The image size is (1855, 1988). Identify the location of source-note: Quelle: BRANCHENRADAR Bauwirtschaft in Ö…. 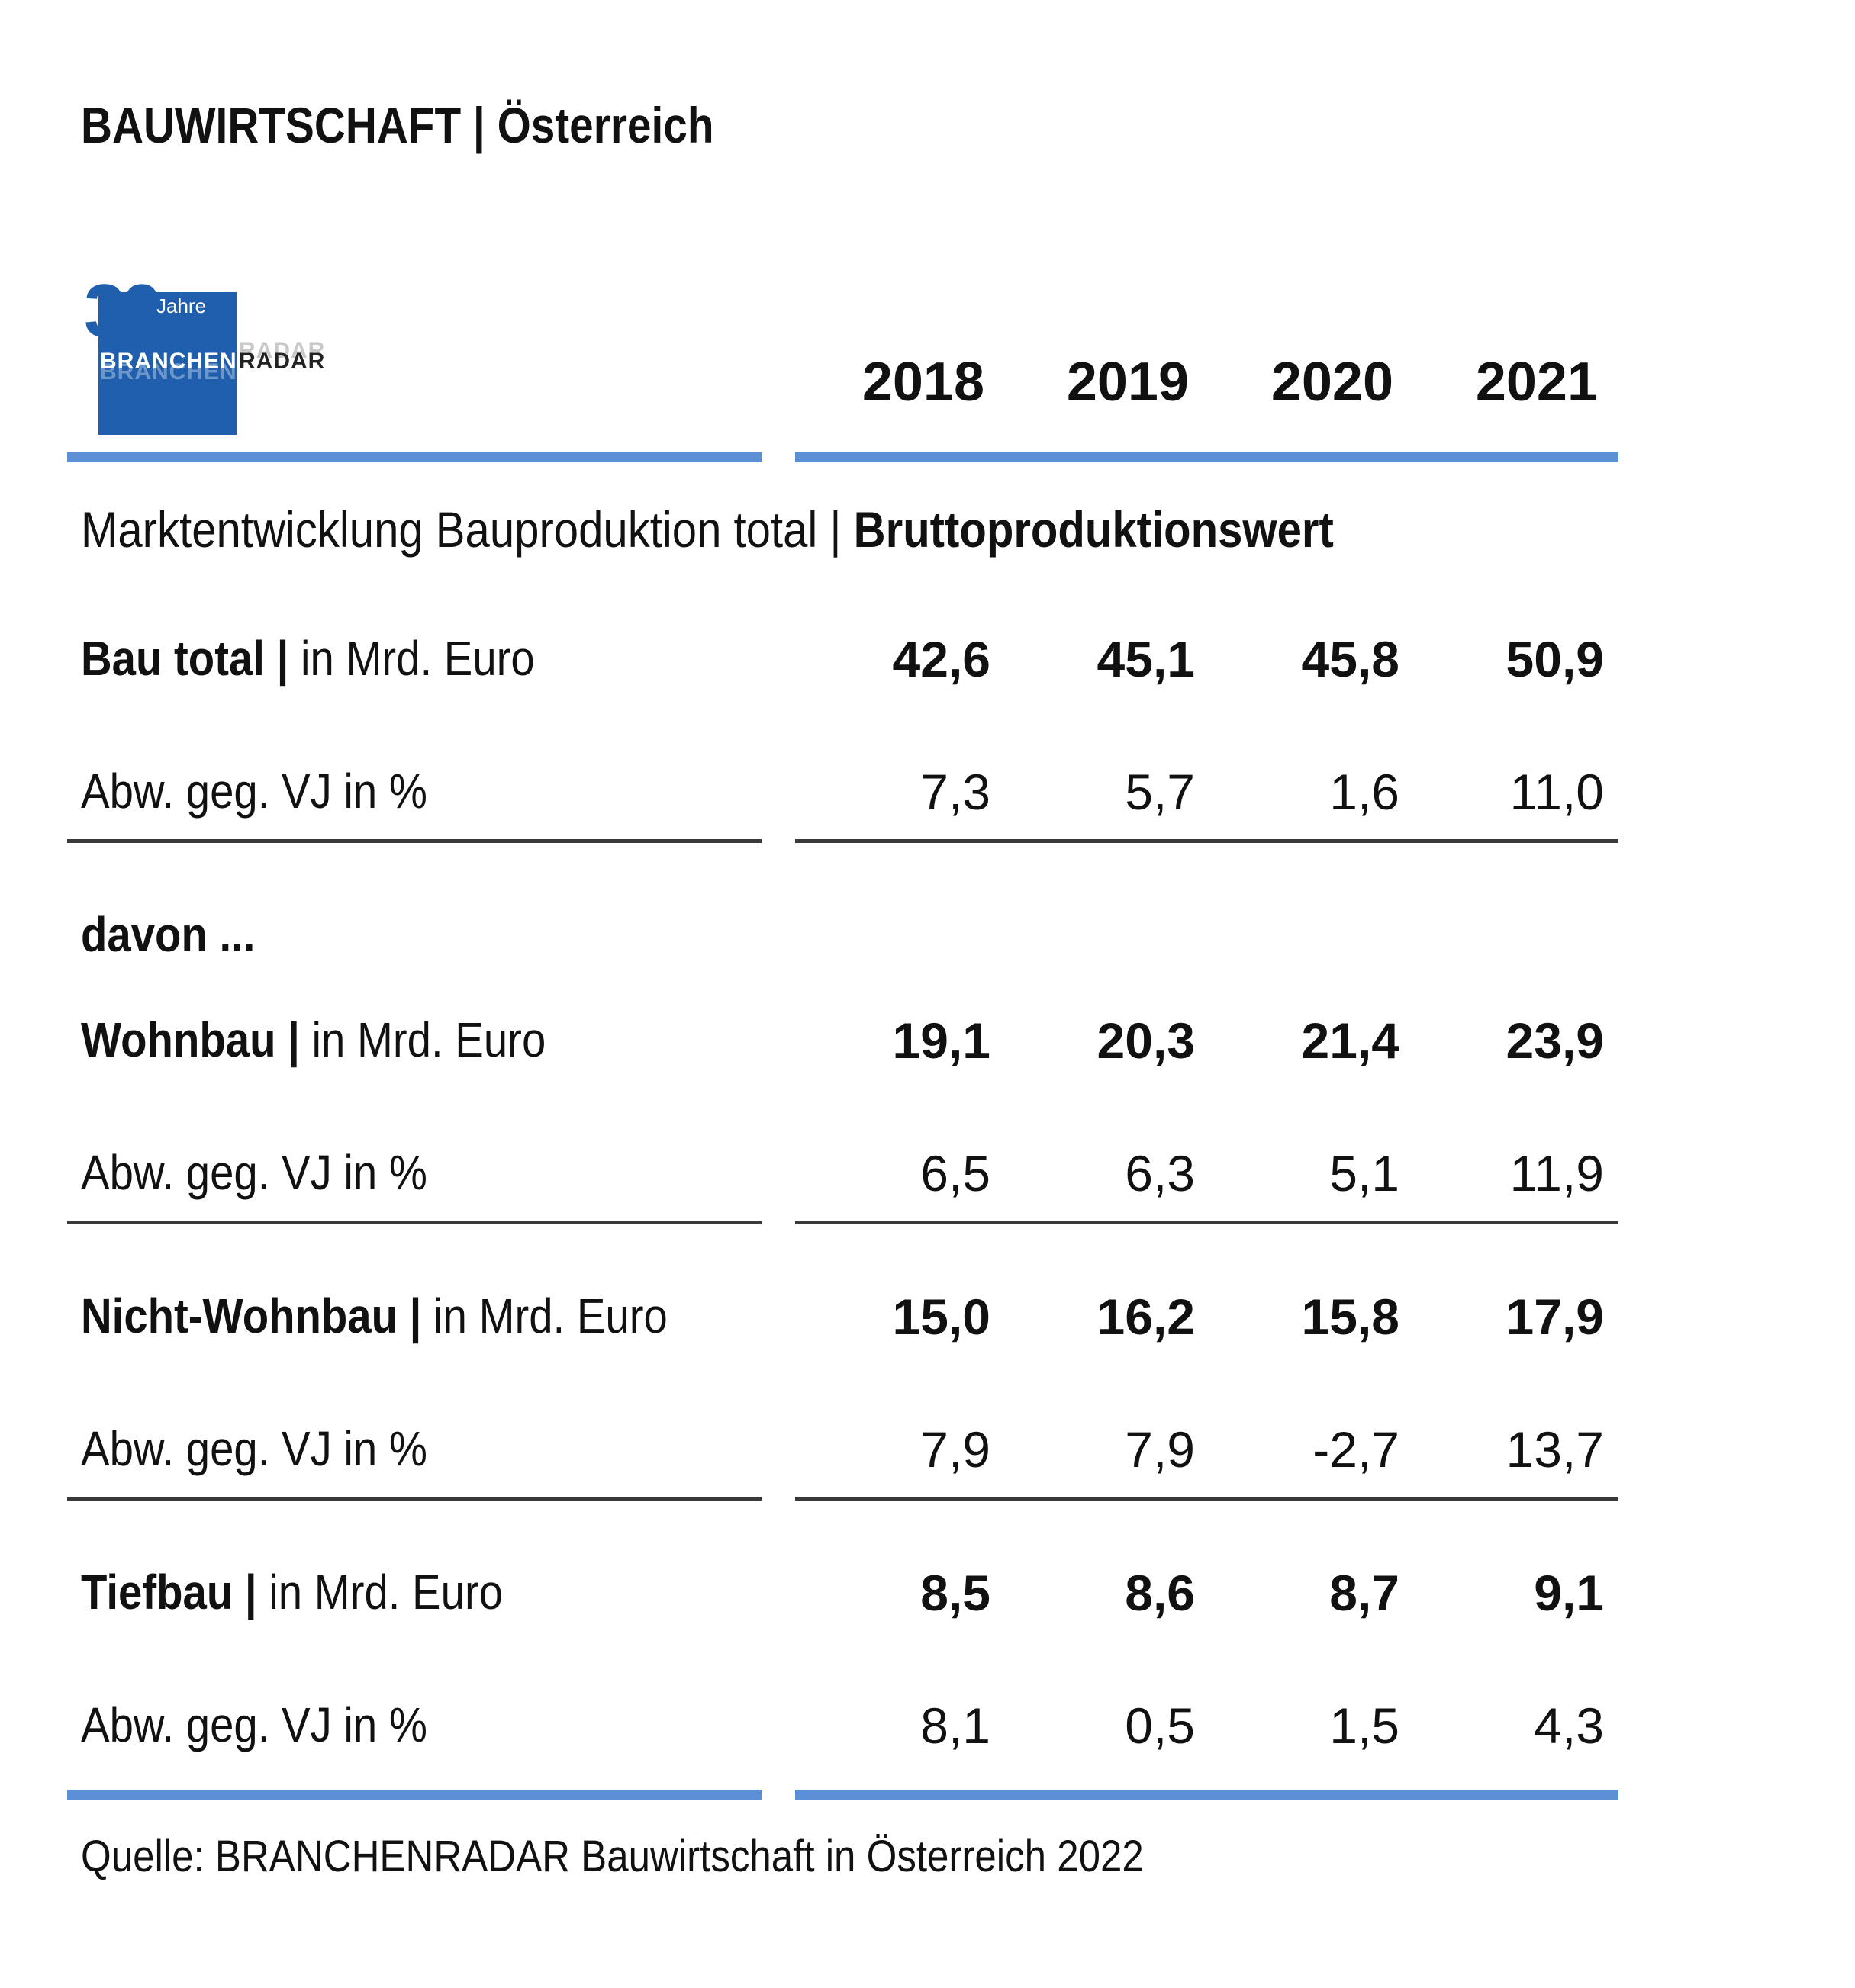
(612, 1857).